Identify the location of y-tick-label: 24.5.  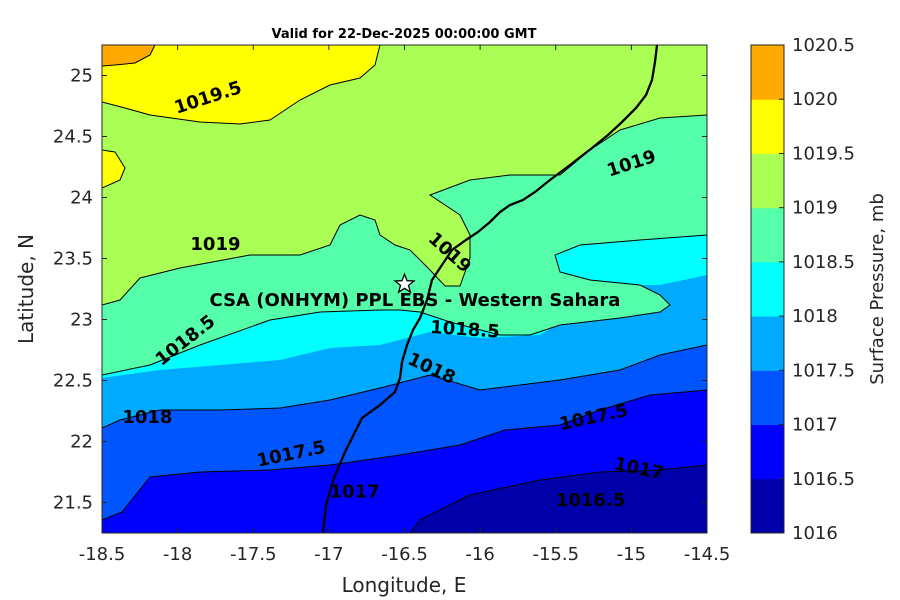
(73, 137).